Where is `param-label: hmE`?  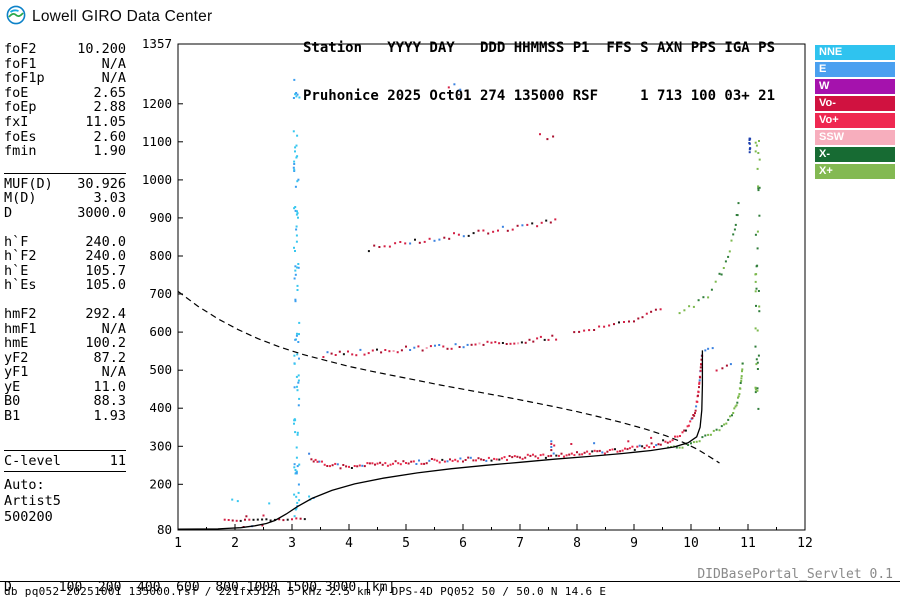 param-label: hmE is located at coordinates (16, 343).